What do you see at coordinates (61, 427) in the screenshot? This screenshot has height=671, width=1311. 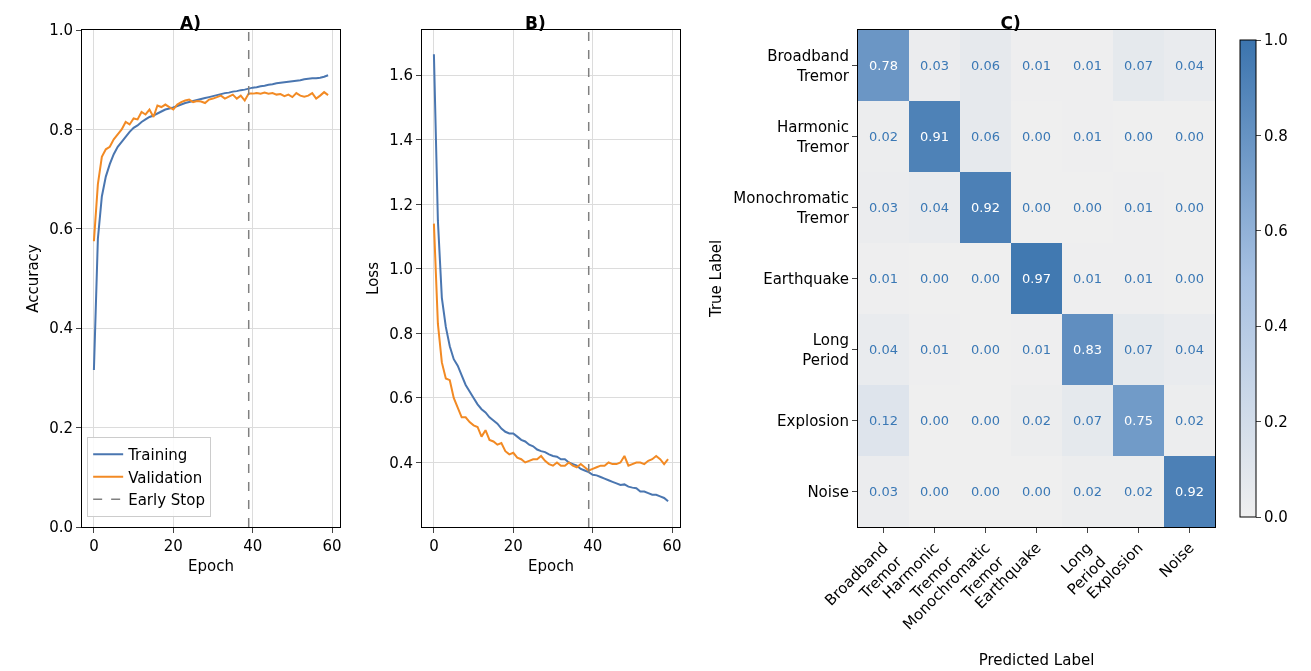 I see `y-tick-label: 0.2` at bounding box center [61, 427].